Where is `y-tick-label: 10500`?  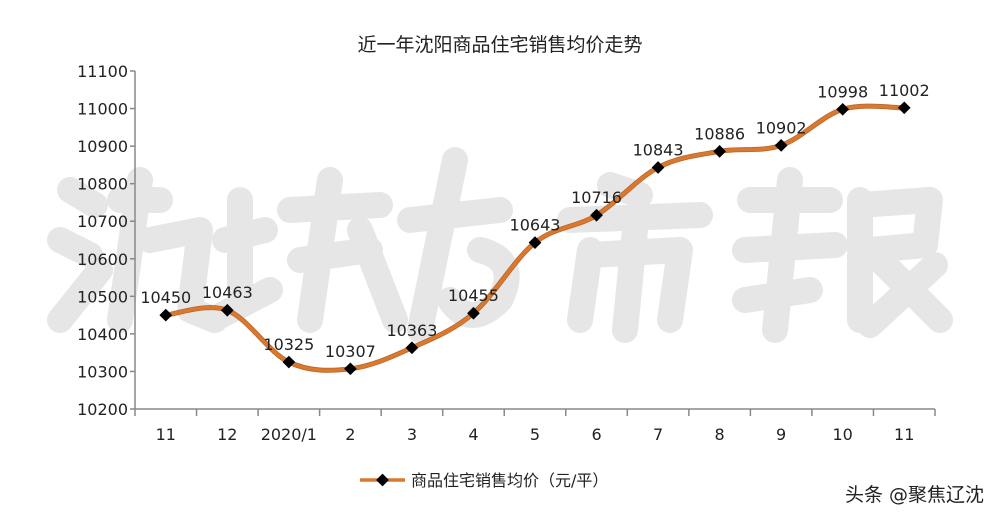 y-tick-label: 10500 is located at coordinates (102, 296).